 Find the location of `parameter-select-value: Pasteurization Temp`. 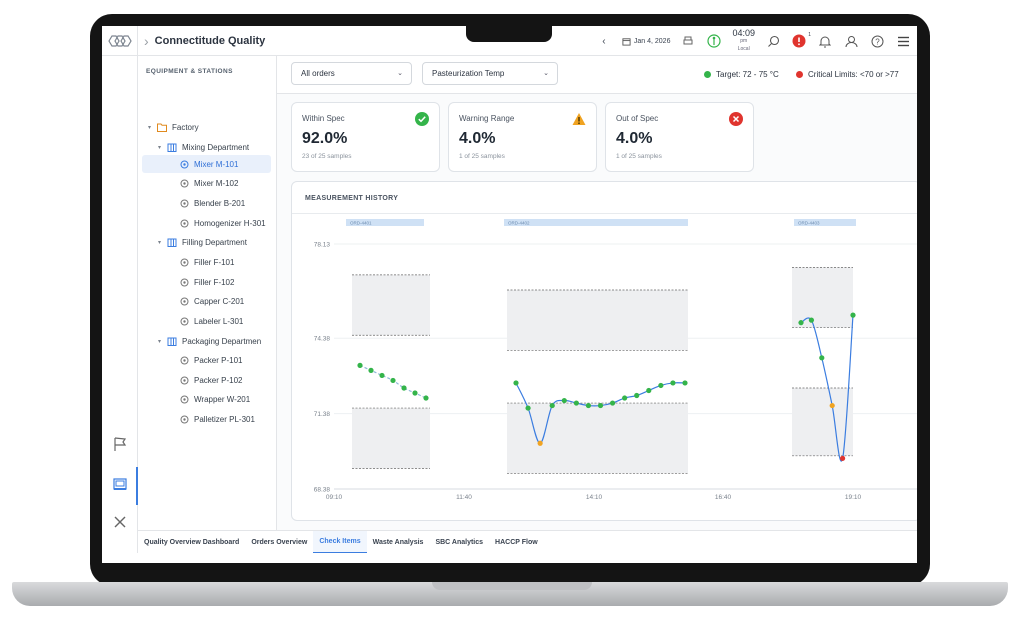

parameter-select-value: Pasteurization Temp is located at coordinates (468, 73).